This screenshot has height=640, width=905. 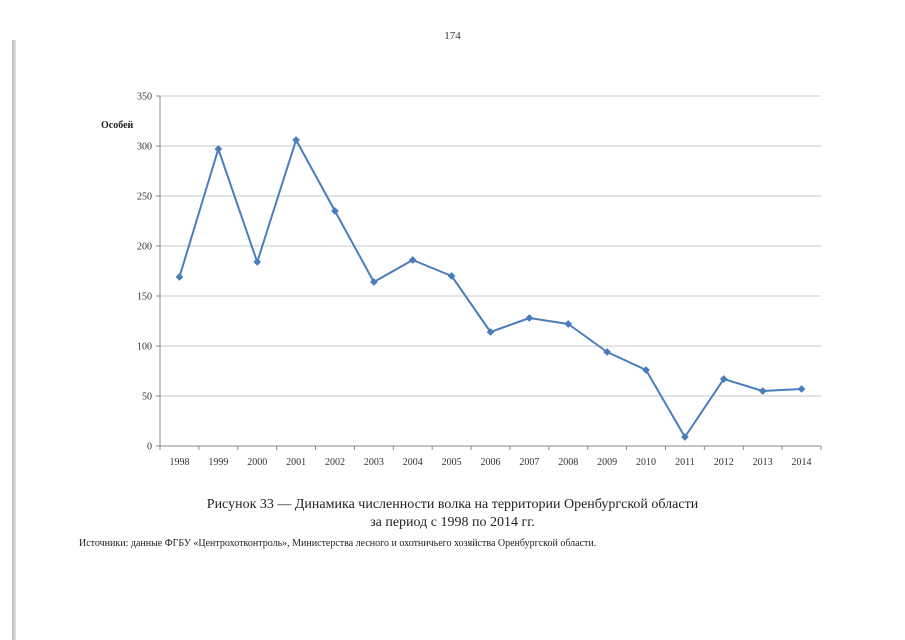 What do you see at coordinates (144, 272) in the screenshot?
I see `y-tick-labels: 0 50 100 150 200 250 300 350` at bounding box center [144, 272].